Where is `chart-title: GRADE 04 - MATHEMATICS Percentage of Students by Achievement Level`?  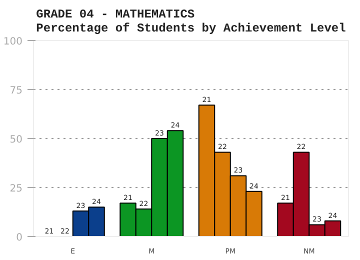 chart-title: GRADE 04 - MATHEMATICS Percentage of Students by Achievement Level is located at coordinates (191, 22).